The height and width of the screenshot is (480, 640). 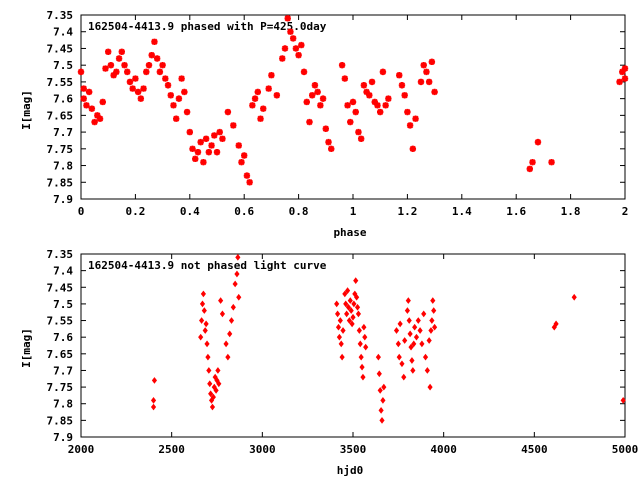 What do you see at coordinates (350, 470) in the screenshot?
I see `unphased-x-axis-title: hjd0` at bounding box center [350, 470].